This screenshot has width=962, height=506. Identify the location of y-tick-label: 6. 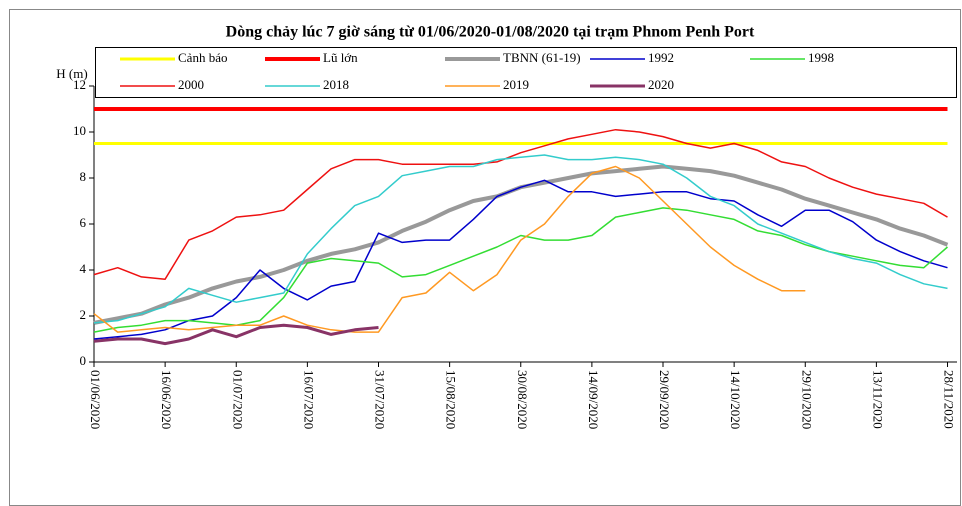
(83, 222).